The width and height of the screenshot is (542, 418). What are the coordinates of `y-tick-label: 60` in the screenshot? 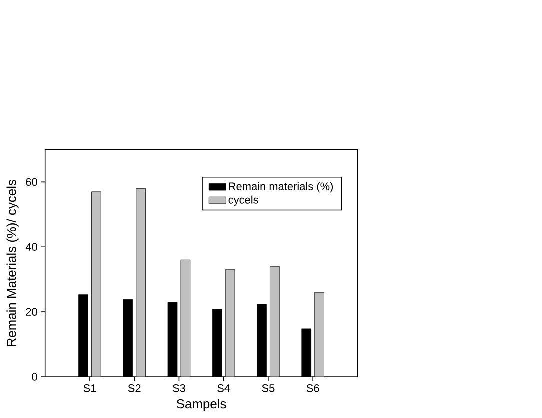 It's located at (32, 182).